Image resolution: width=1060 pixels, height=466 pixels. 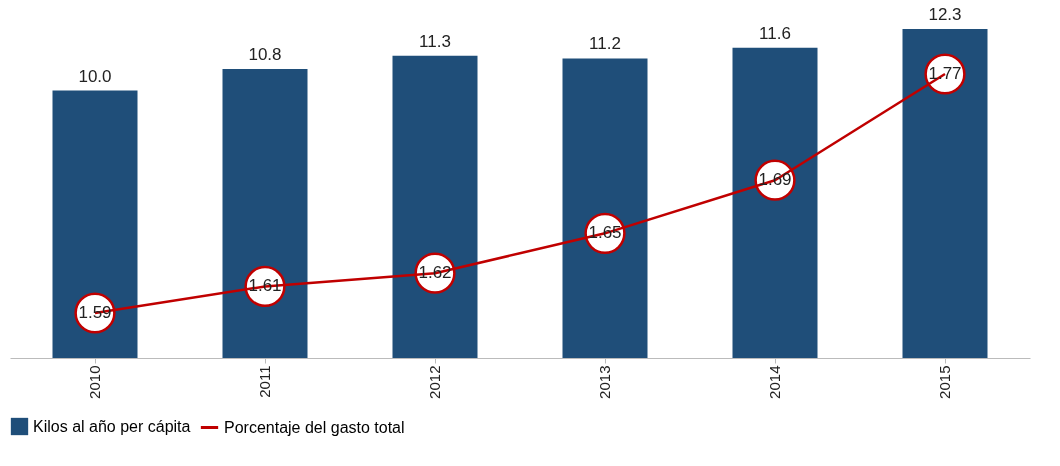 I want to click on x-tick-label: 2015, so click(x=944, y=382).